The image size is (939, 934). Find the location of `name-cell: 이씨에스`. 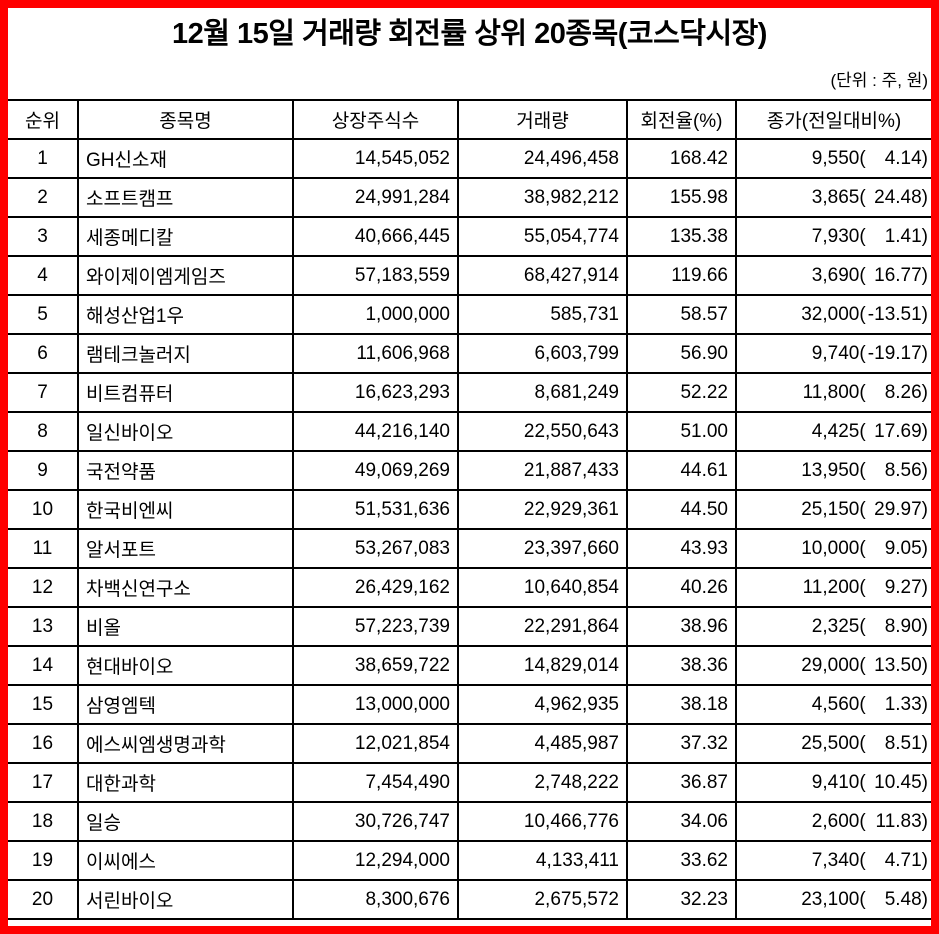

name-cell: 이씨에스 is located at coordinates (185, 860).